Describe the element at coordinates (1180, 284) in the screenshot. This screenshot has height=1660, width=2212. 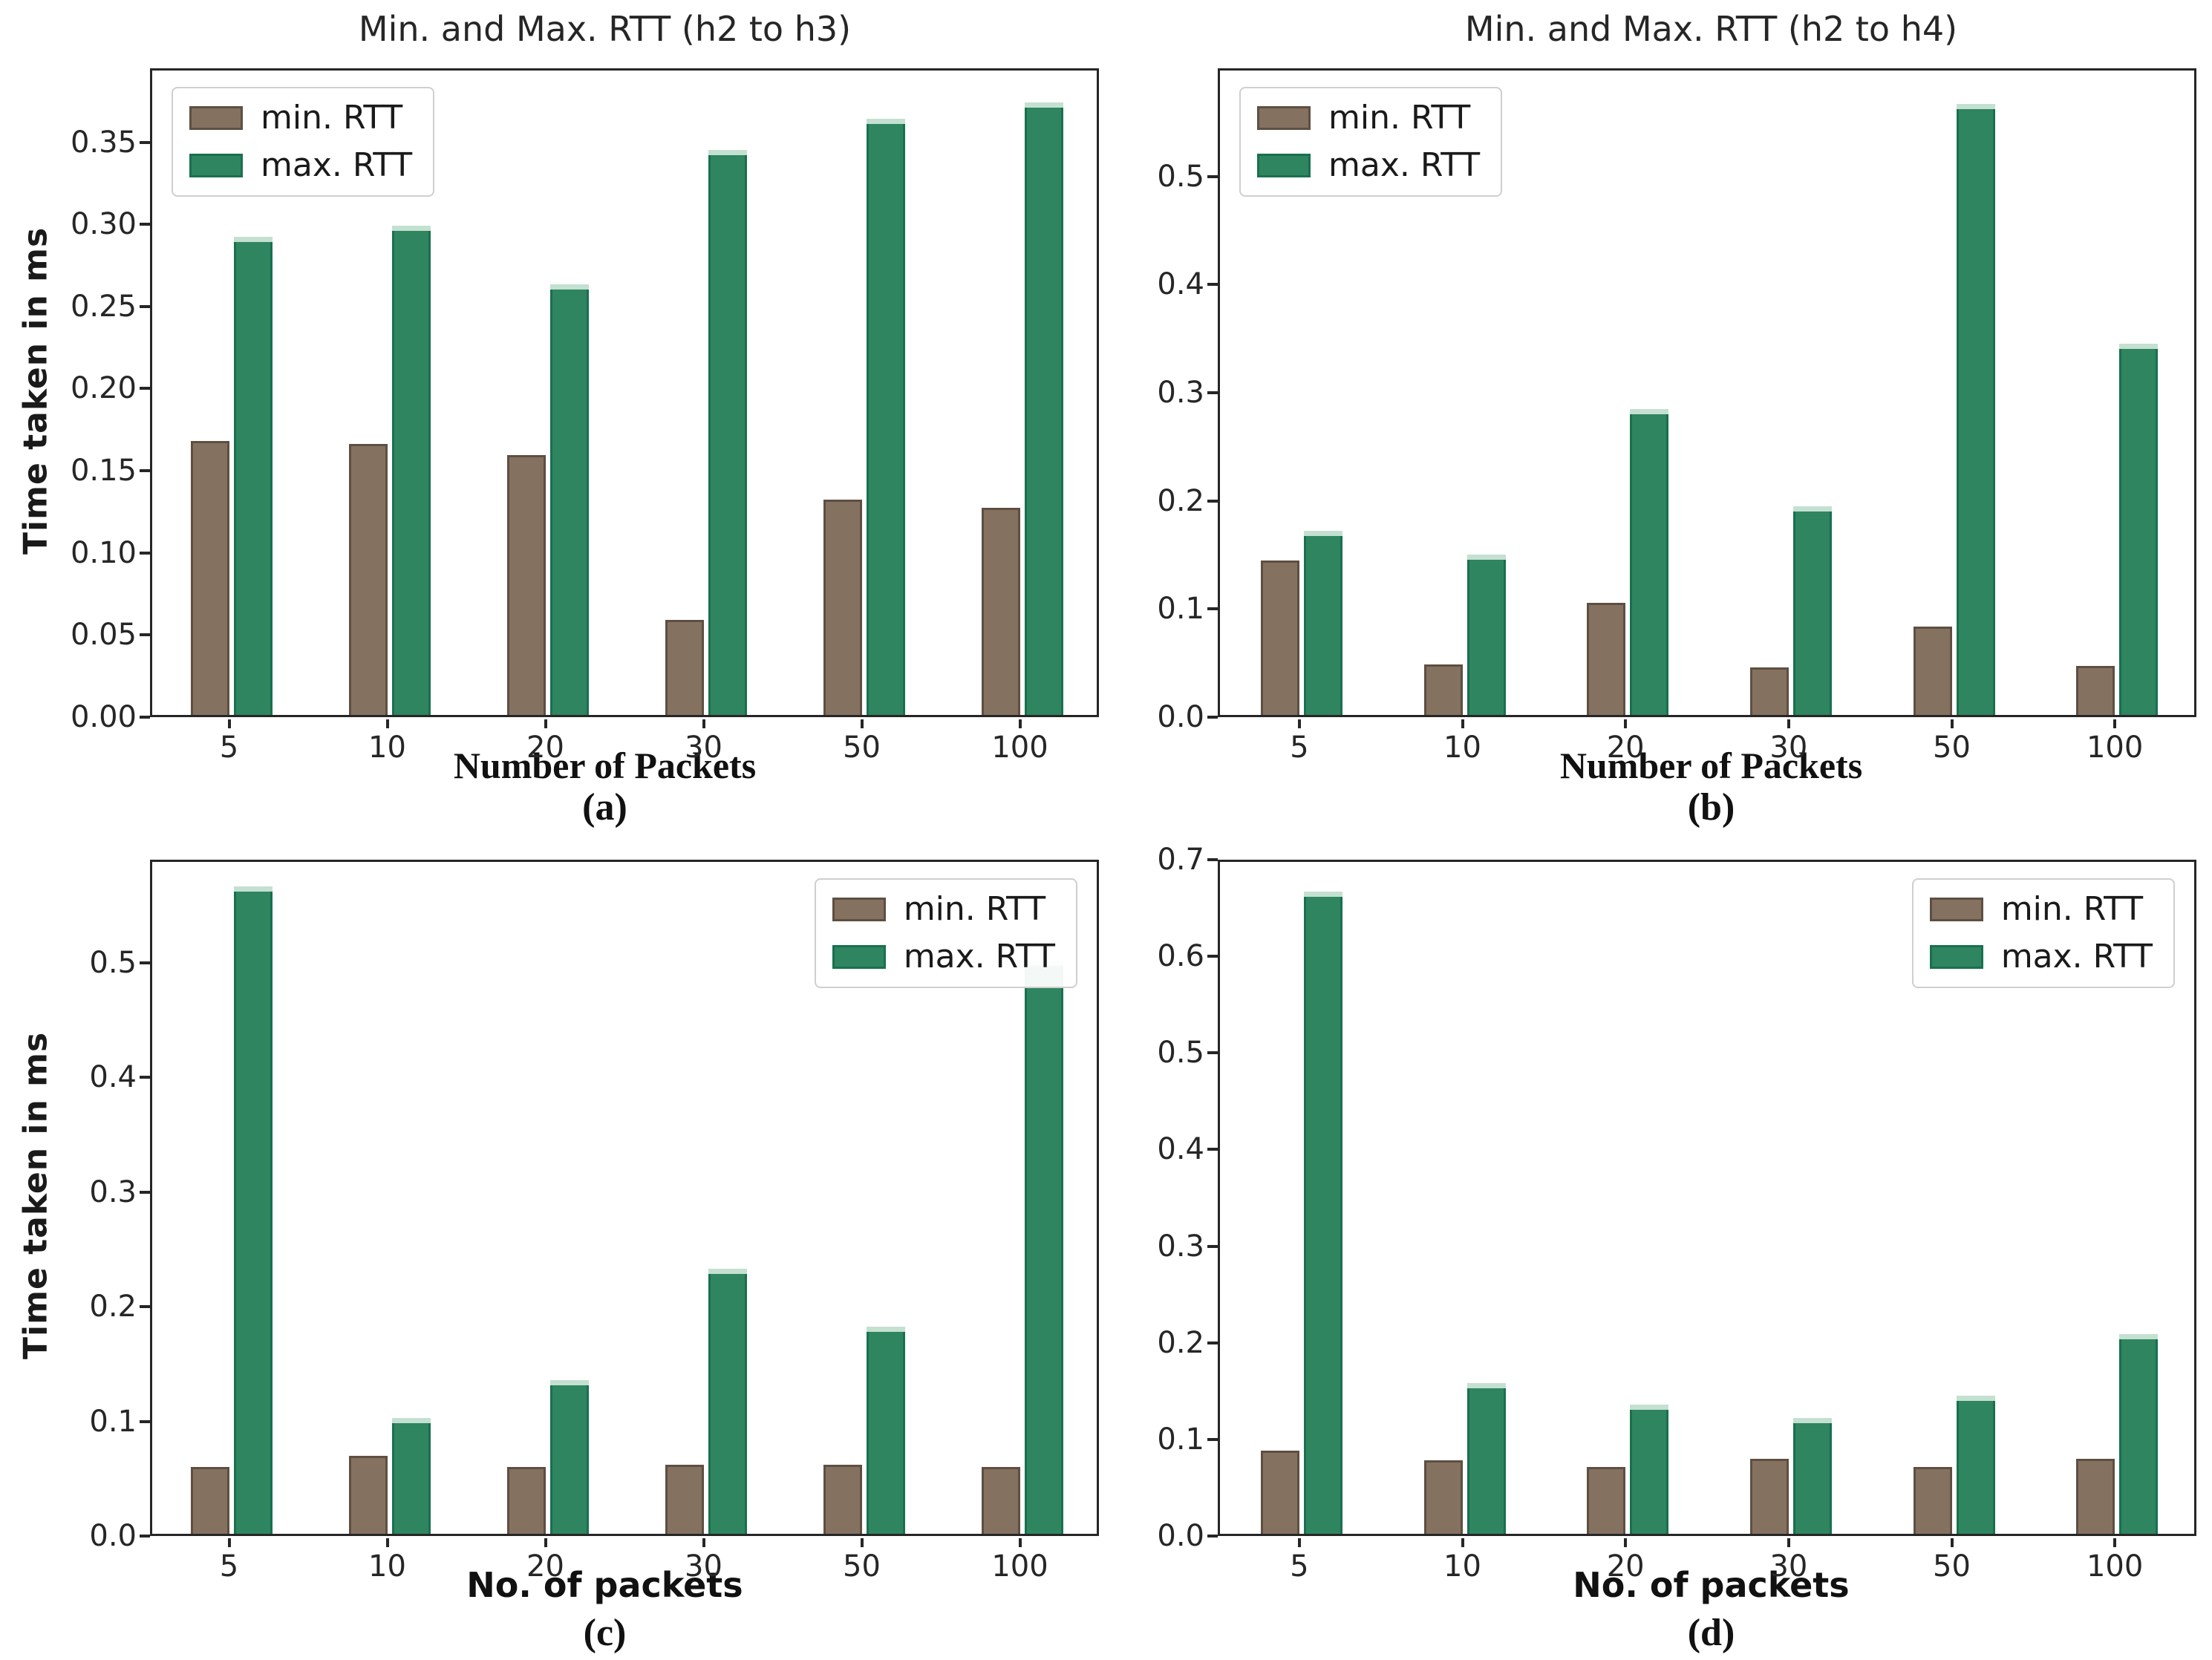
I see `y-tick-label: 0.4` at that location.